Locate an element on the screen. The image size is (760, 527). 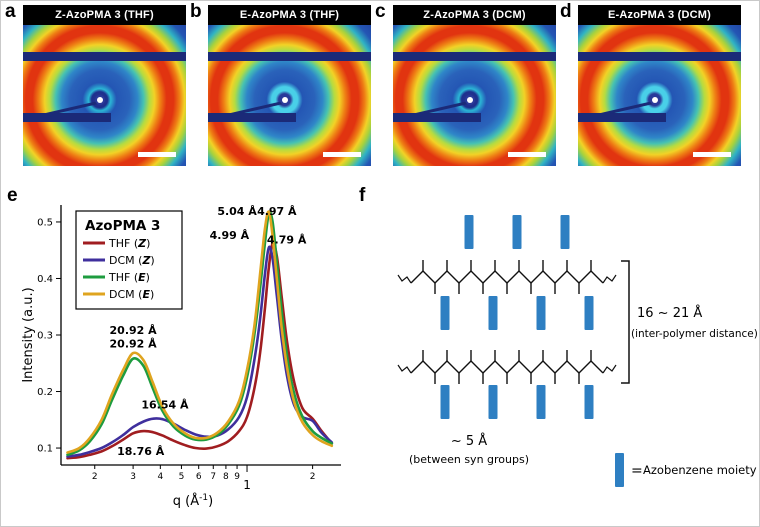
x-tick-label: 5 is located at coordinates (182, 477).